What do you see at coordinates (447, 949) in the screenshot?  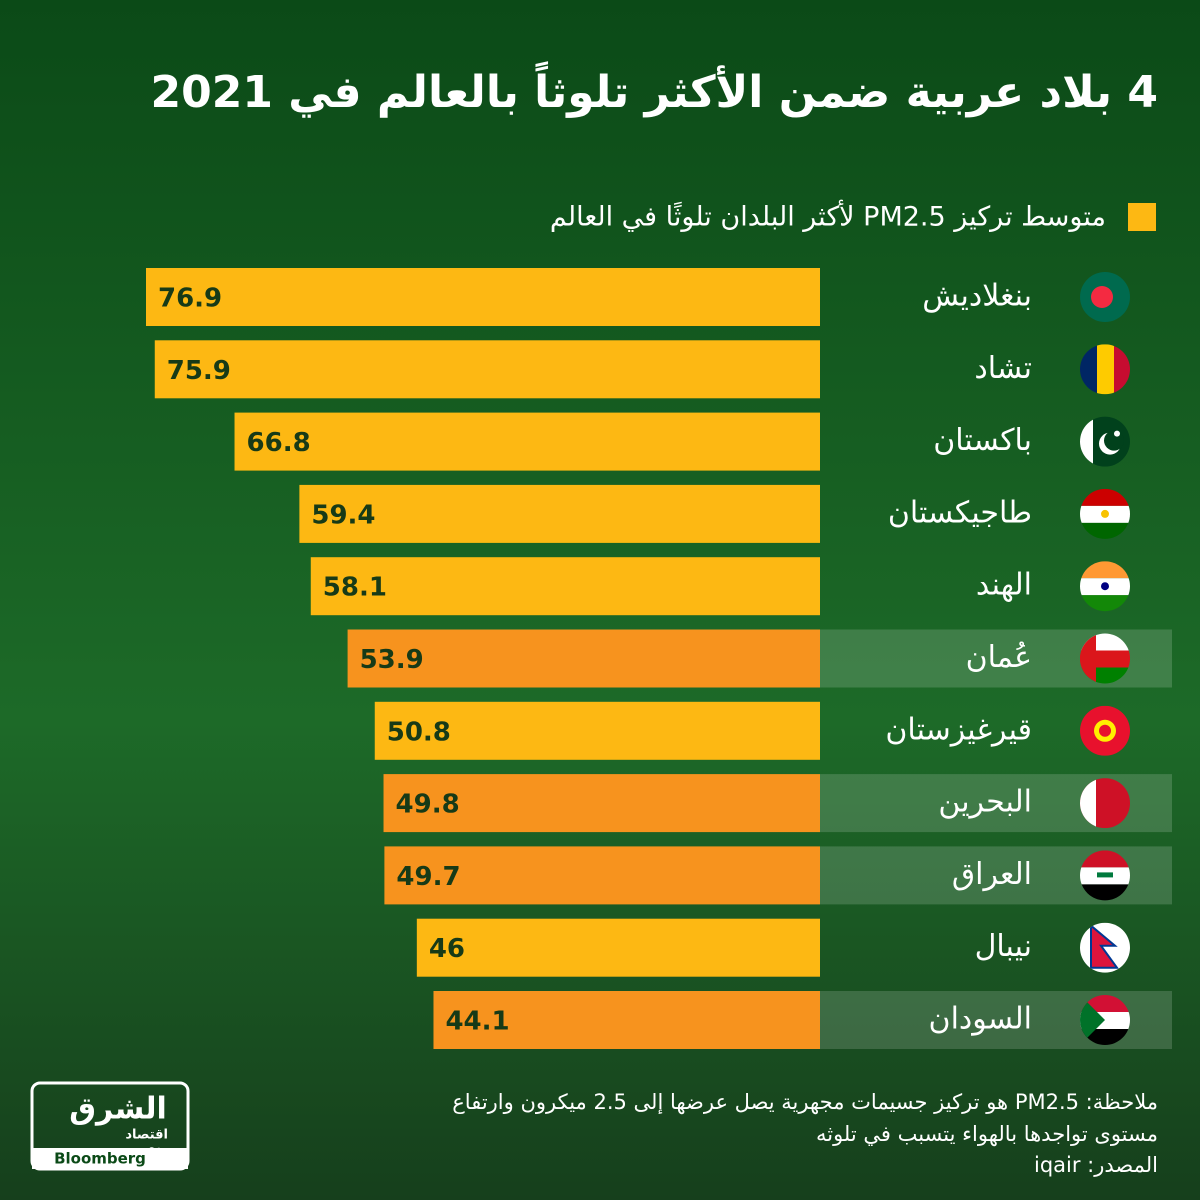 I see `value-label: 46` at bounding box center [447, 949].